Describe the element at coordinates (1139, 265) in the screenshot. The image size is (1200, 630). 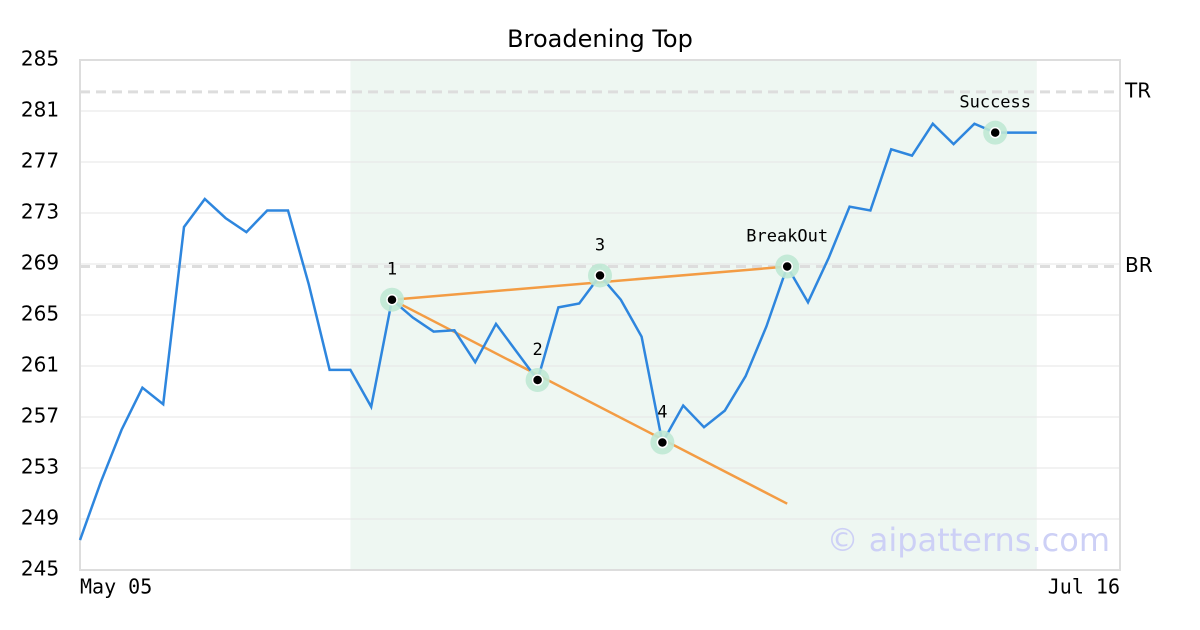
I see `level-label: BR` at that location.